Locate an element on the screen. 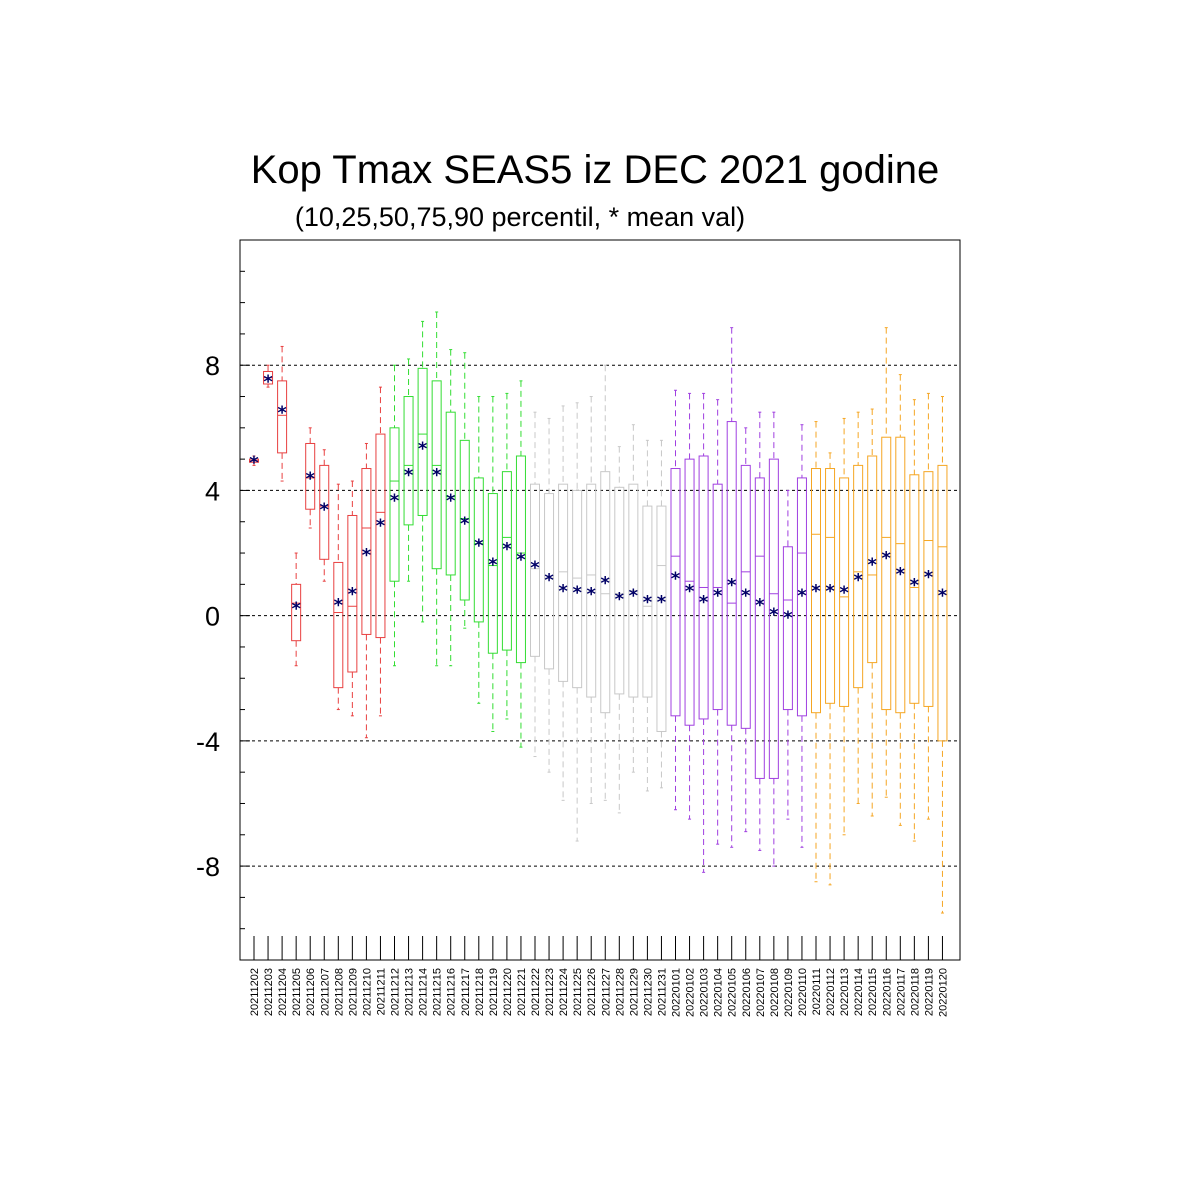  x-tick-label: 20211215 is located at coordinates (438, 992).